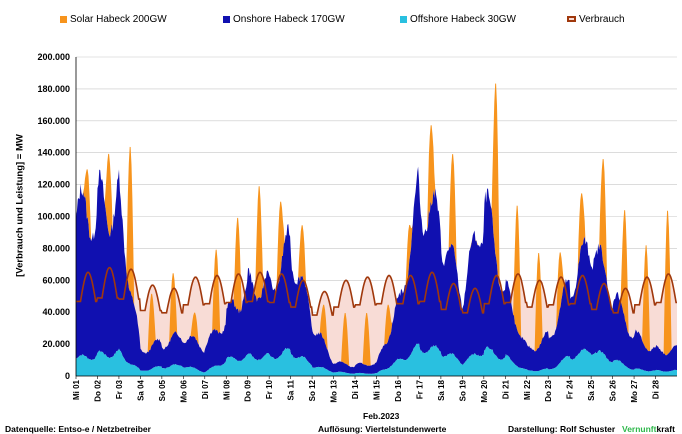 This screenshot has height=434, width=682. Describe the element at coordinates (53, 121) in the screenshot. I see `y-tick-label: 160.000` at that location.